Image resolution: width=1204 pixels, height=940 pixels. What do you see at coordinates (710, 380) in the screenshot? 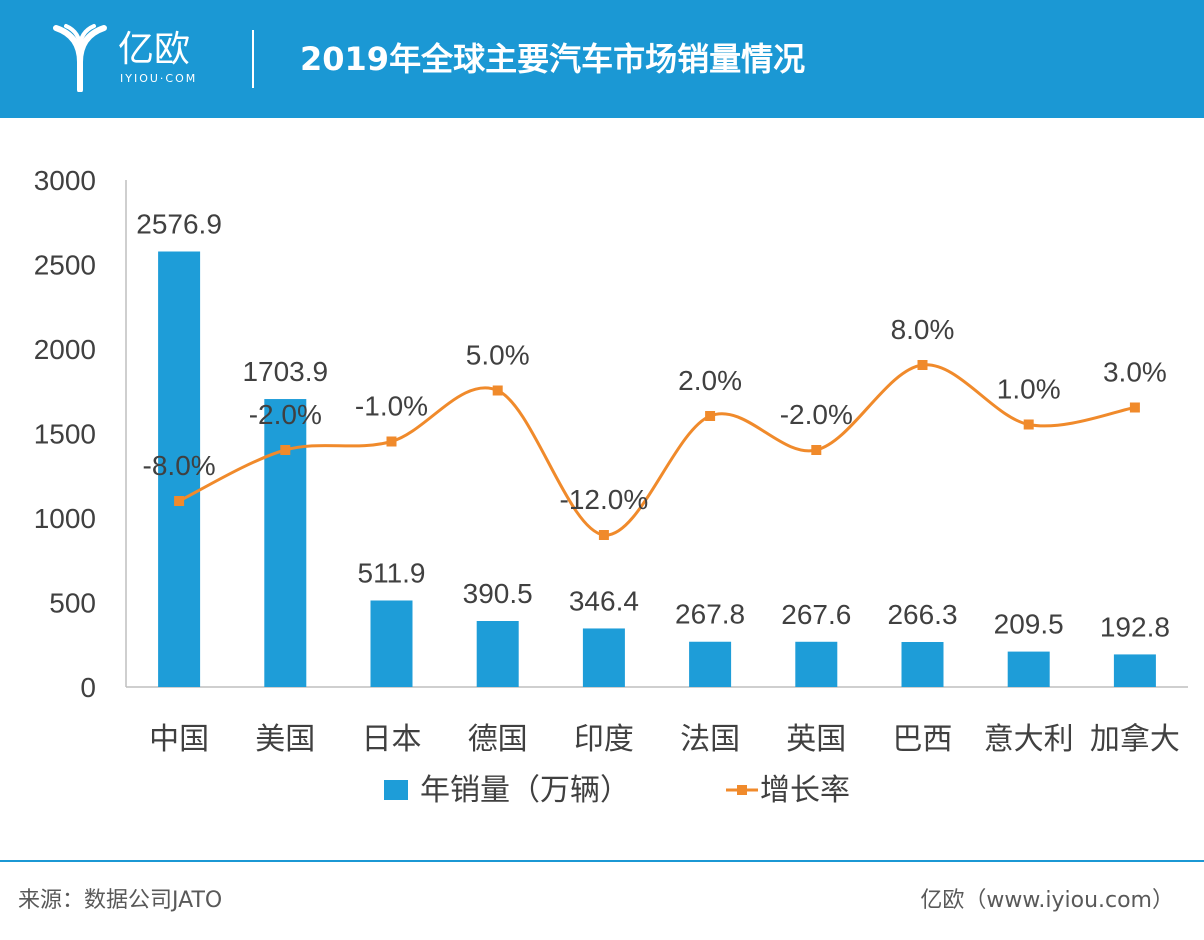
I see `growth-value-label: 2.0%` at bounding box center [710, 380].